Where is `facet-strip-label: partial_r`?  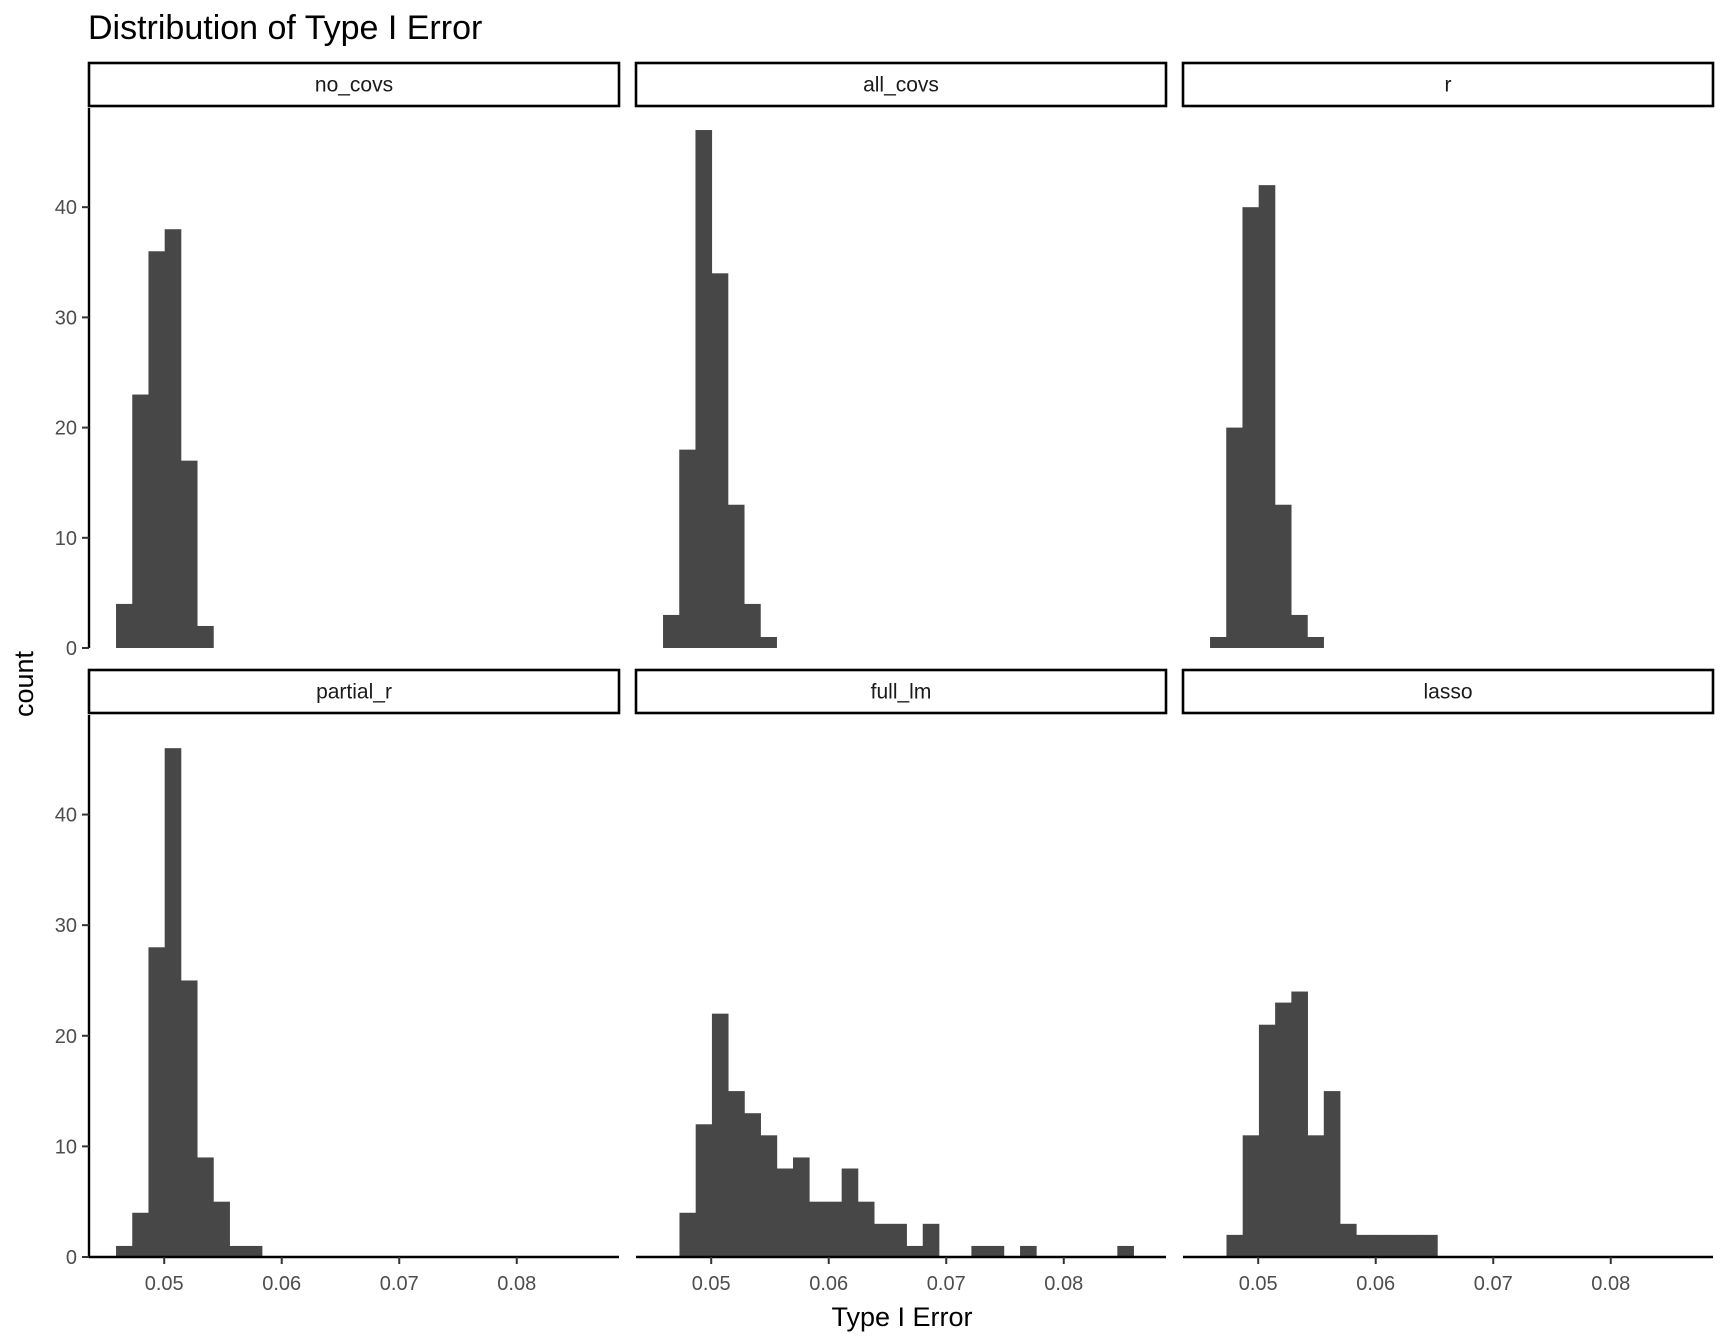
facet-strip-label: partial_r is located at coordinates (354, 692).